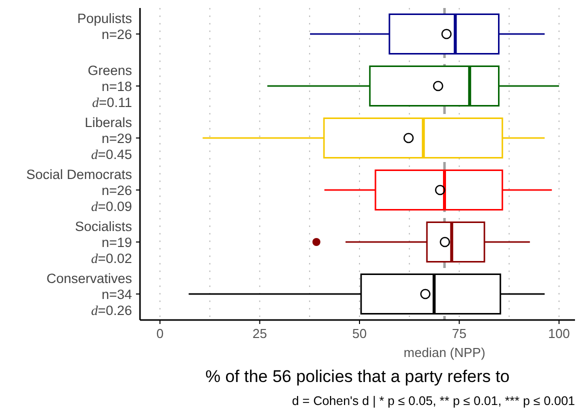 The width and height of the screenshot is (579, 412). What do you see at coordinates (103, 242) in the screenshot?
I see `y-tick-label: Socialists n=19 d=0.02` at bounding box center [103, 242].